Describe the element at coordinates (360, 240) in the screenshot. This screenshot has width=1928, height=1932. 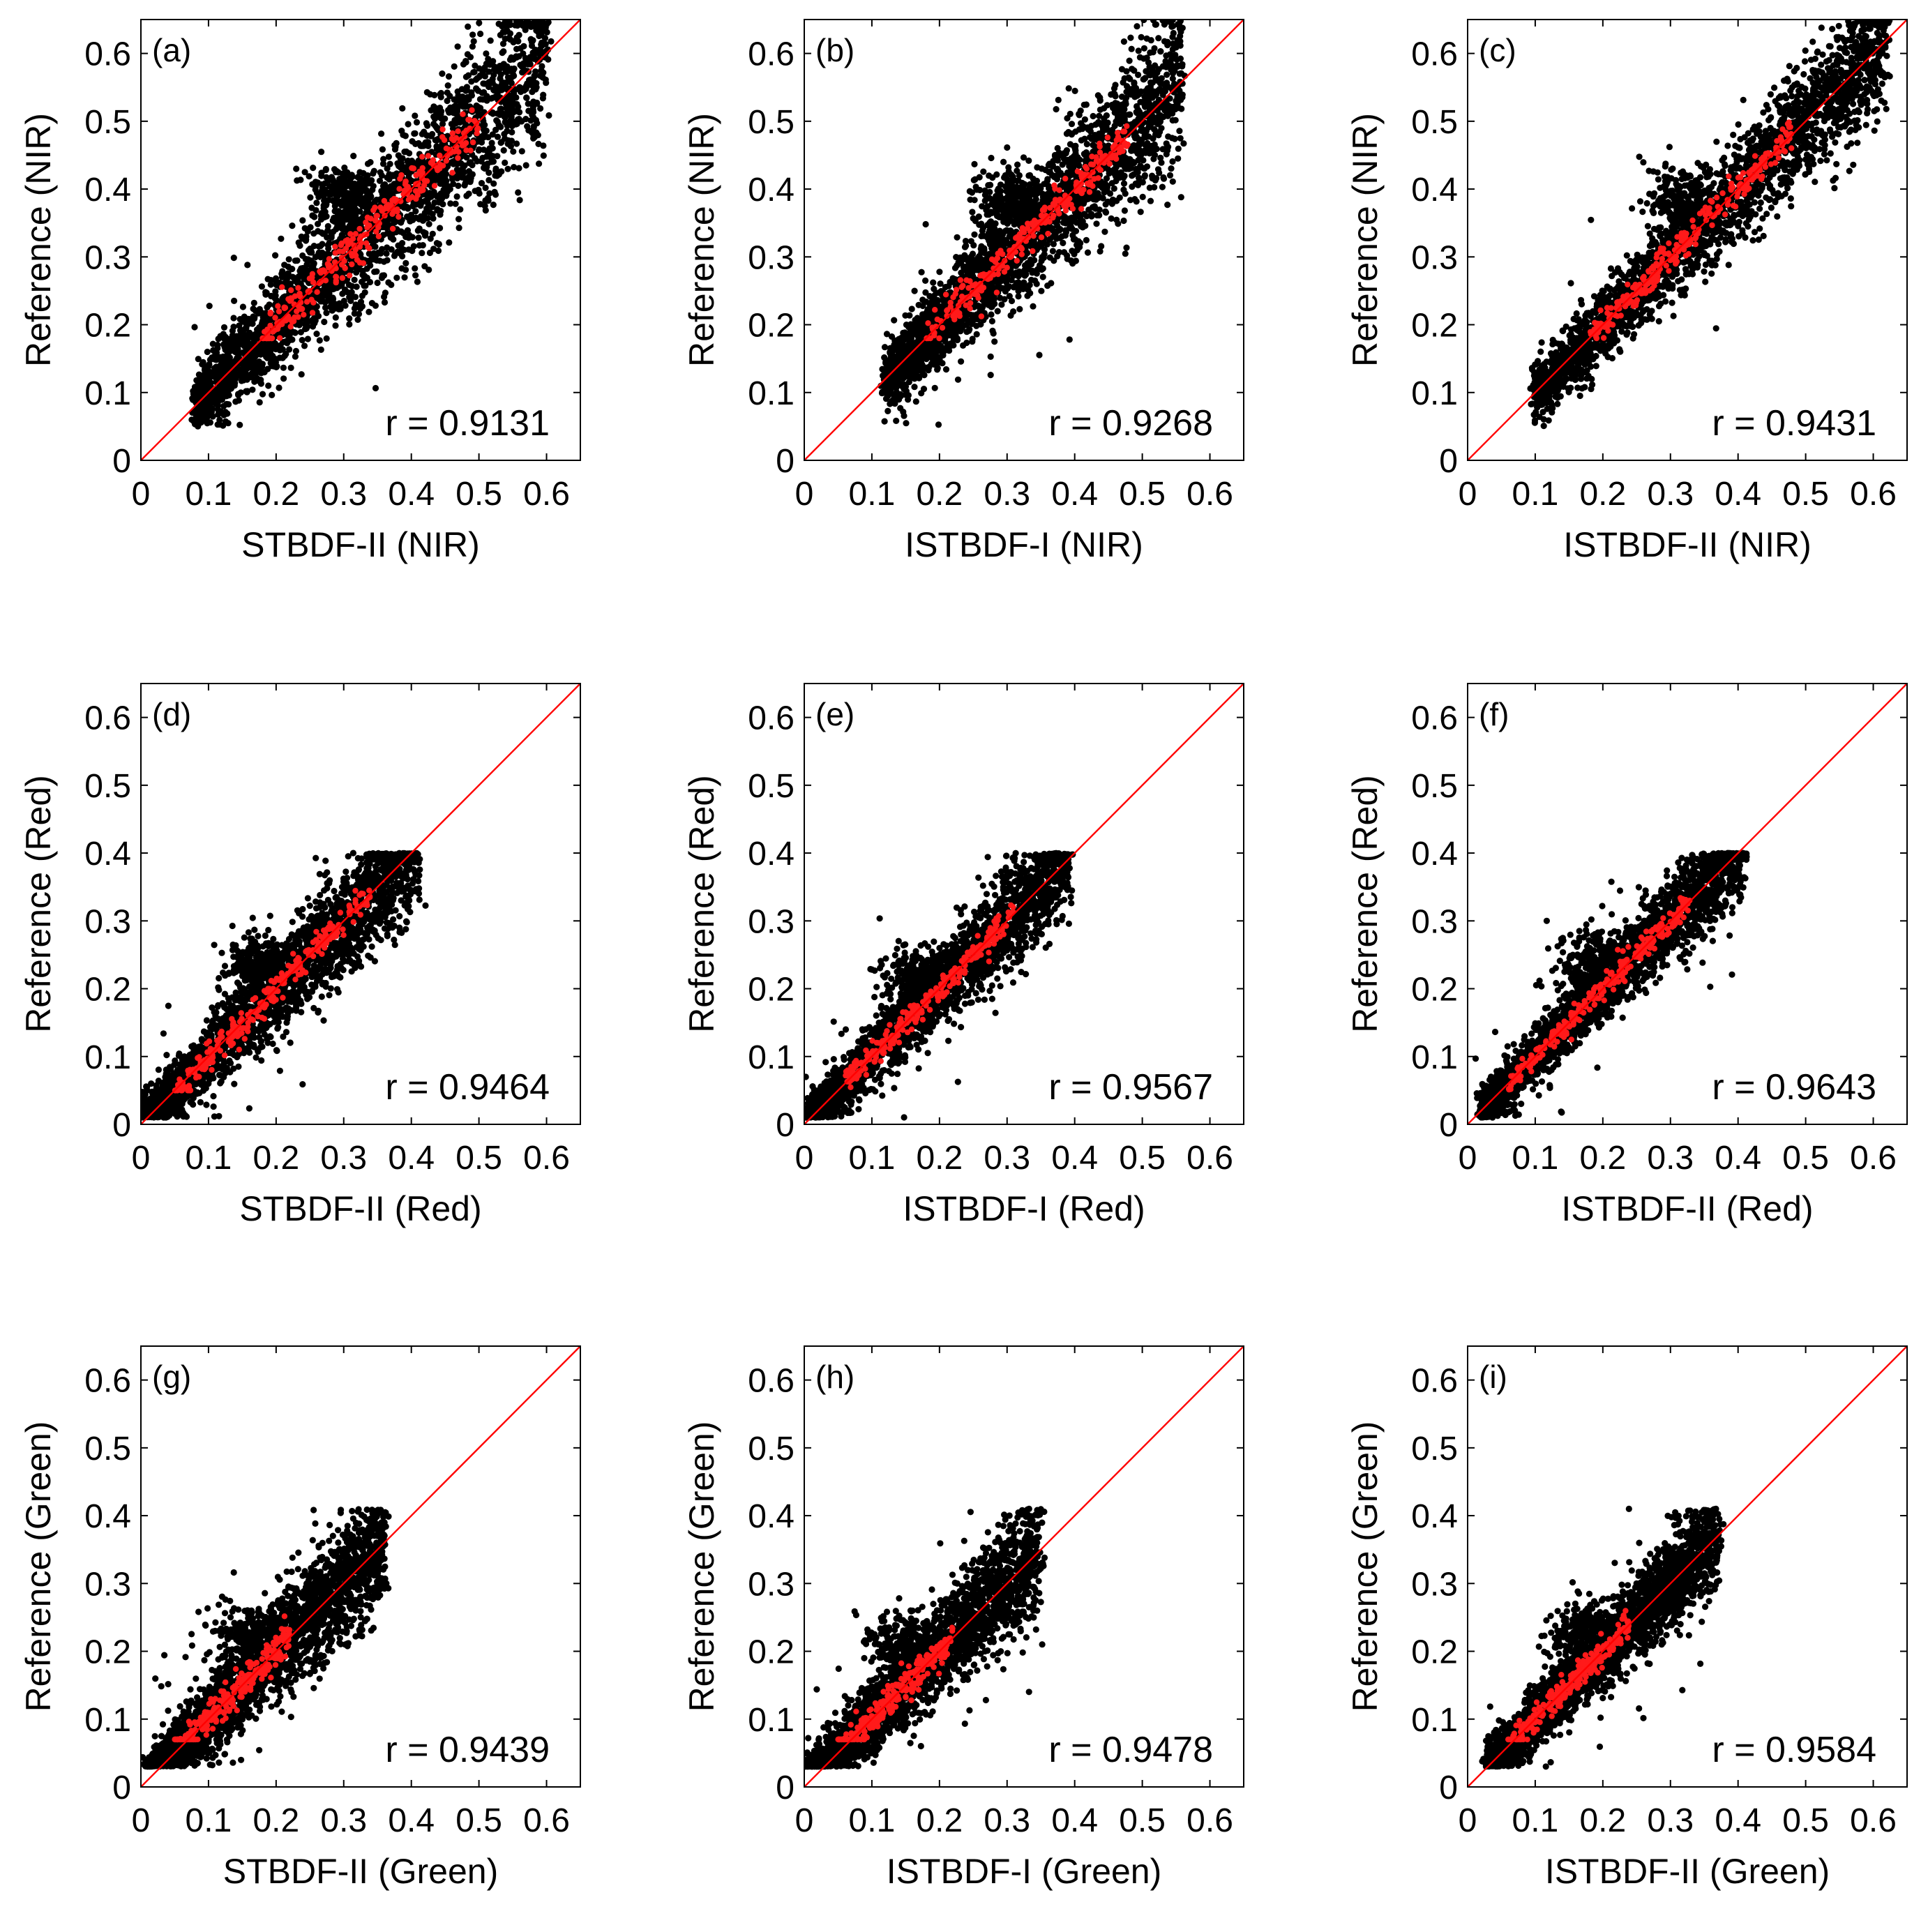
I see `one-to-one-line` at that location.